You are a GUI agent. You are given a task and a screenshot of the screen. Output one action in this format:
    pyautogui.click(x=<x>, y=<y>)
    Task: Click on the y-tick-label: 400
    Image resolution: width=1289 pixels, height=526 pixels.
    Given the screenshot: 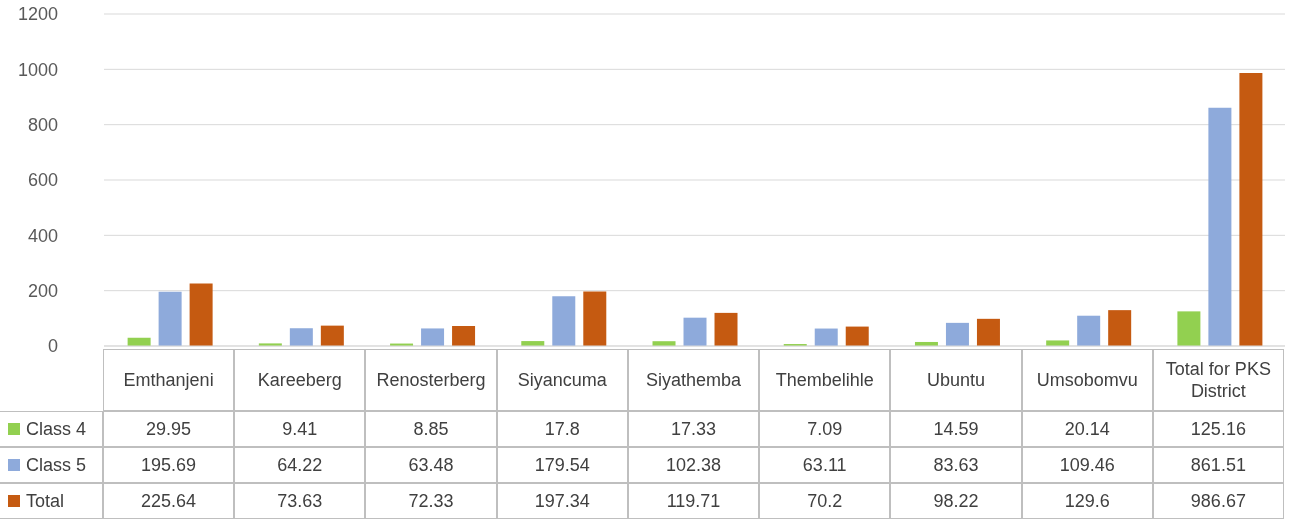 What is the action you would take?
    pyautogui.click(x=42, y=235)
    